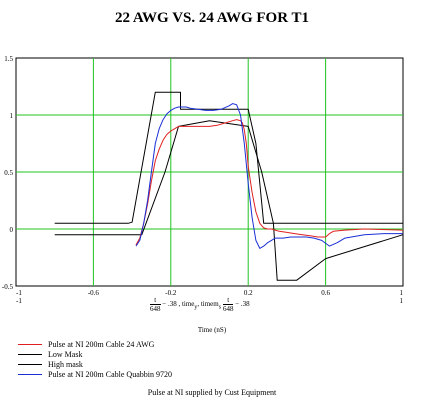  What do you see at coordinates (94, 293) in the screenshot?
I see `x-tick-label: -0.6` at bounding box center [94, 293].